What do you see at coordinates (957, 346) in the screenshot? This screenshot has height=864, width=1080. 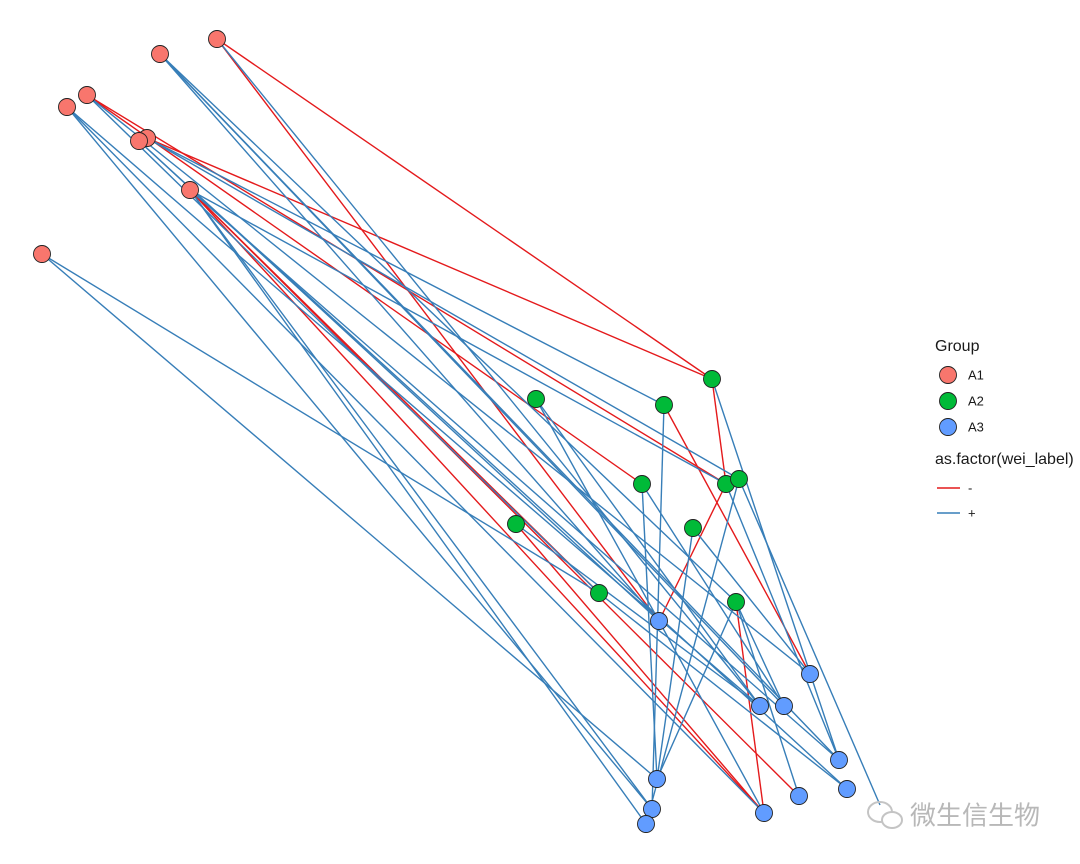 I see `legend-title: Group` at bounding box center [957, 346].